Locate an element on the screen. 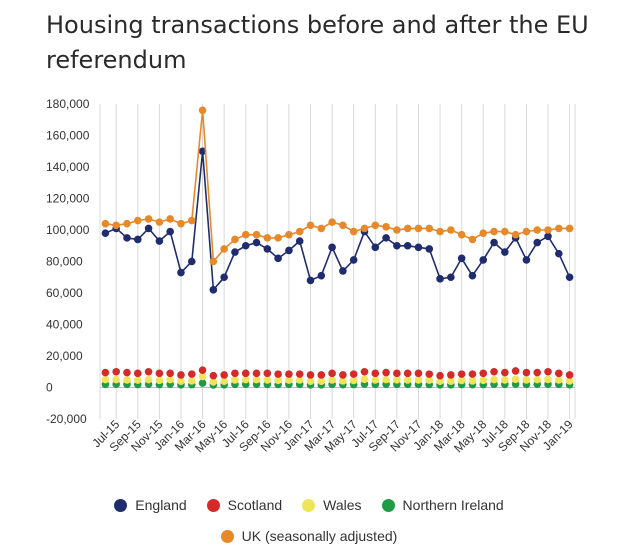 The width and height of the screenshot is (618, 548). legend-label-northern-ireland: Northern Ireland is located at coordinates (453, 505).